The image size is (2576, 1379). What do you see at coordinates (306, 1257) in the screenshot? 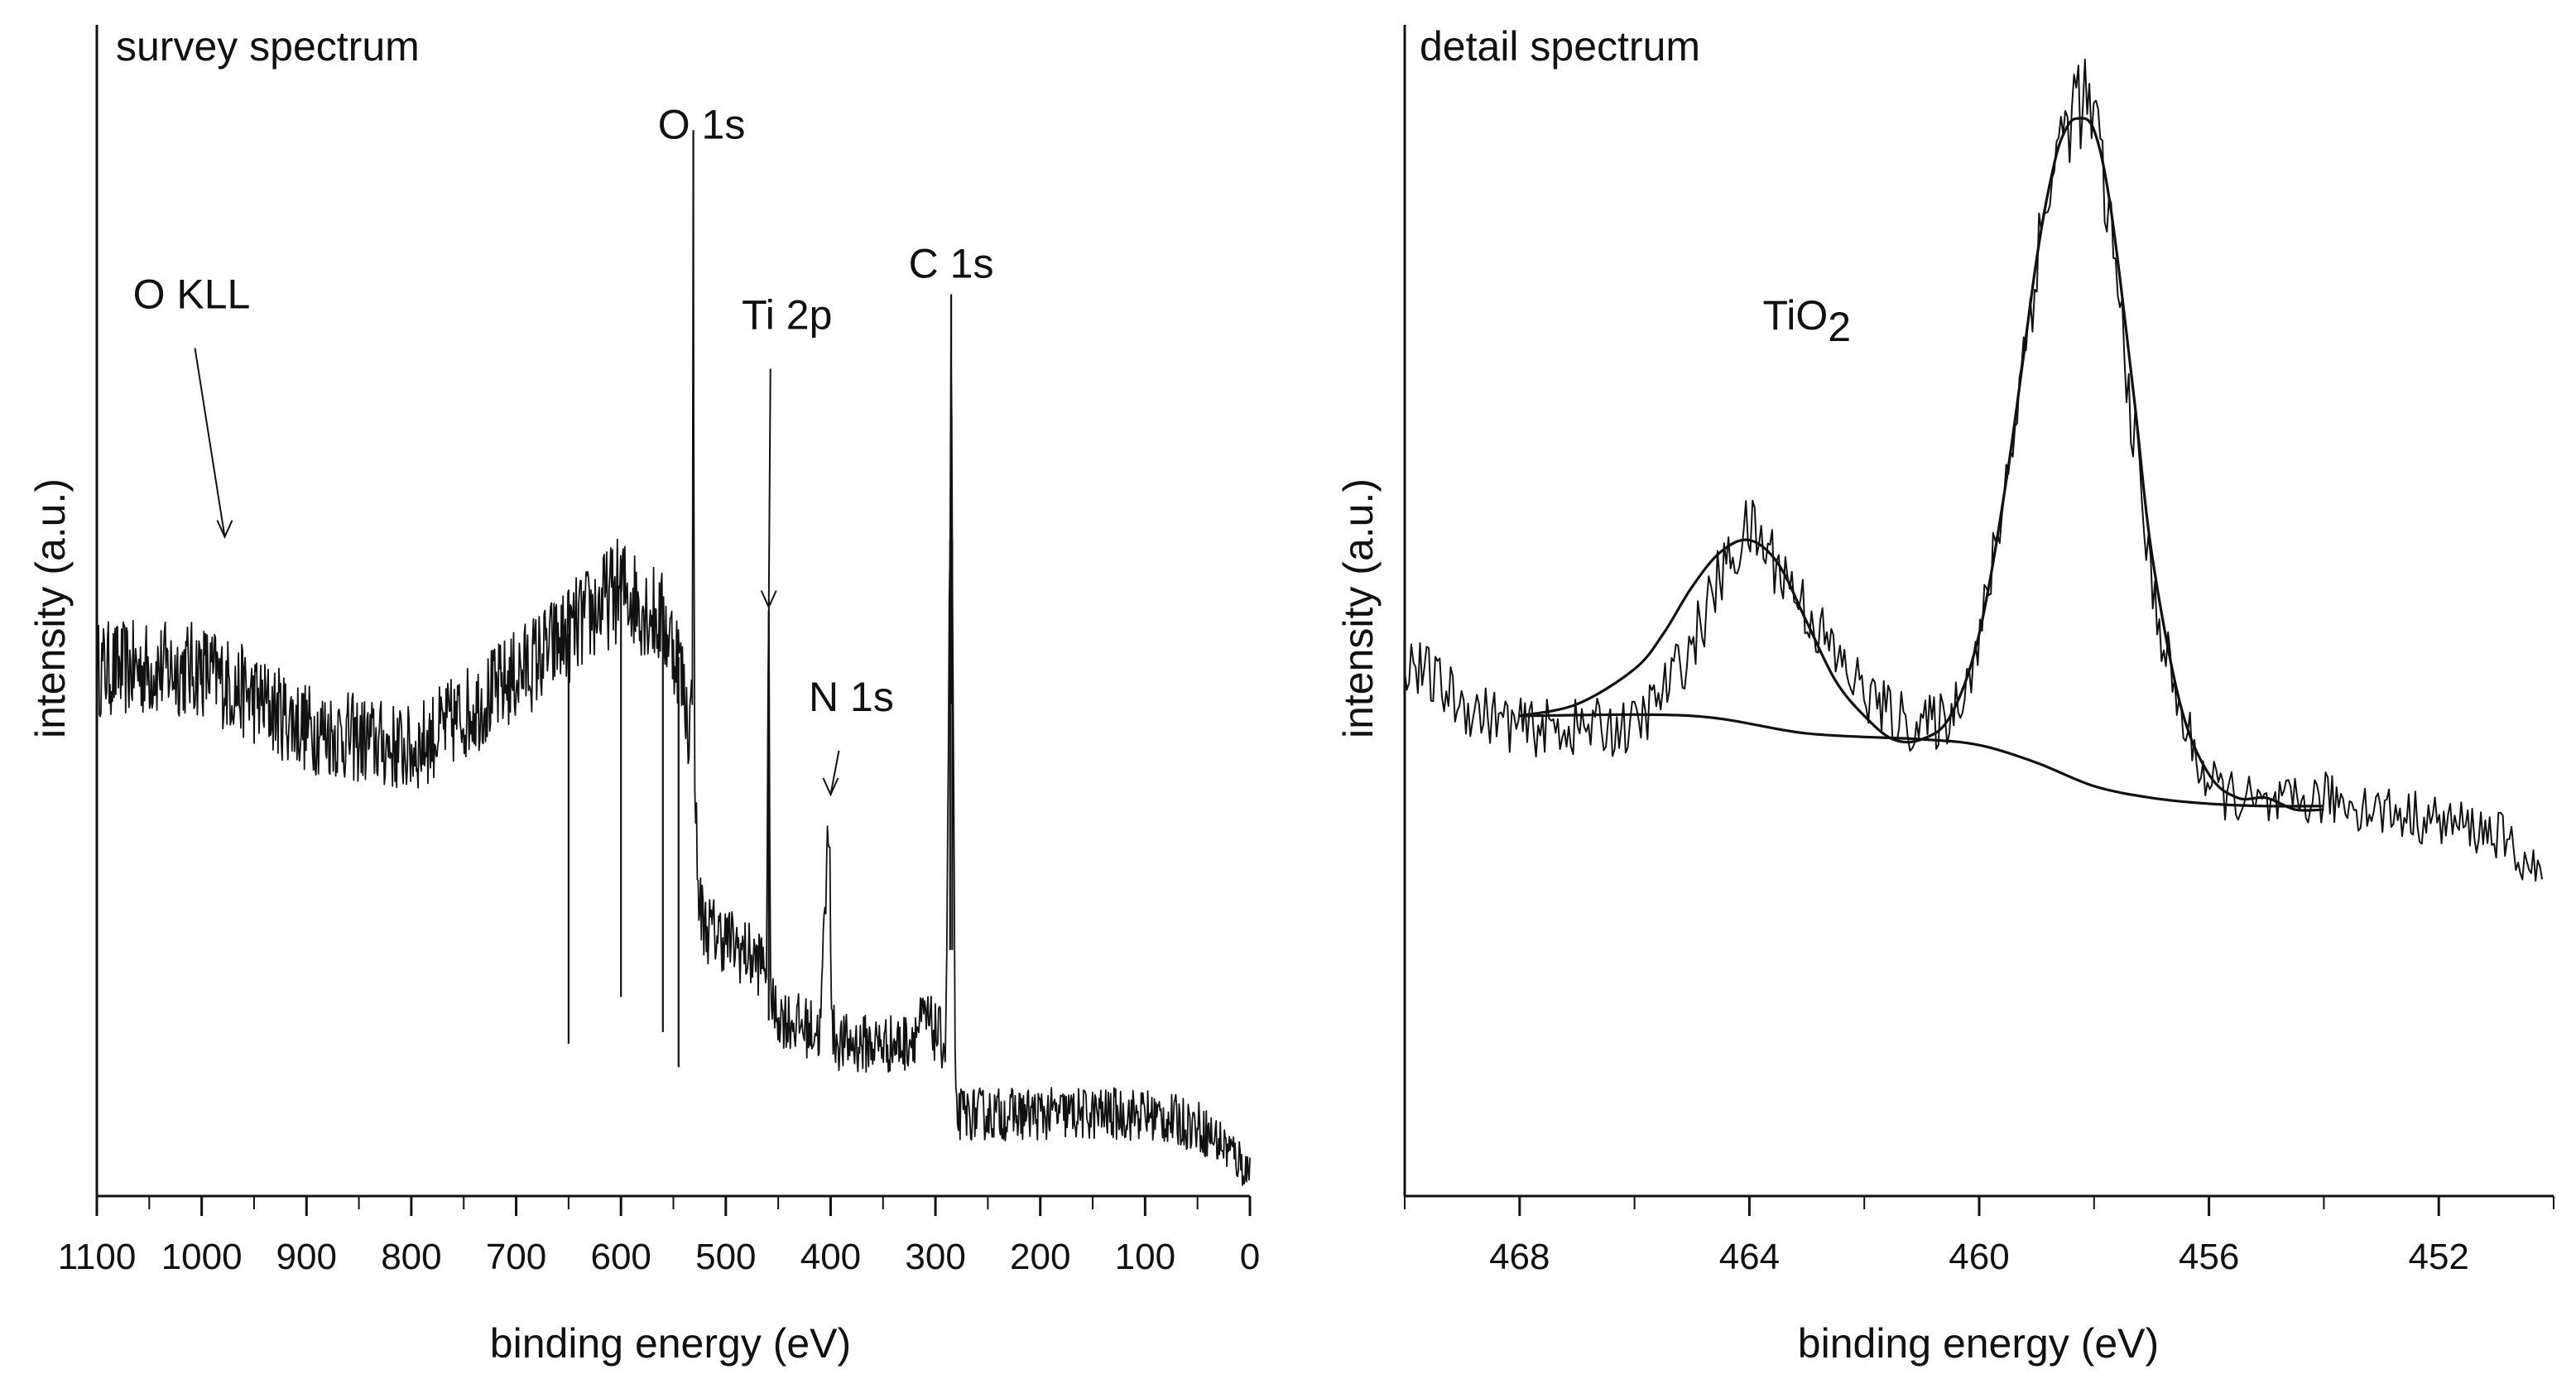
I see `x-tick-label: 900` at bounding box center [306, 1257].